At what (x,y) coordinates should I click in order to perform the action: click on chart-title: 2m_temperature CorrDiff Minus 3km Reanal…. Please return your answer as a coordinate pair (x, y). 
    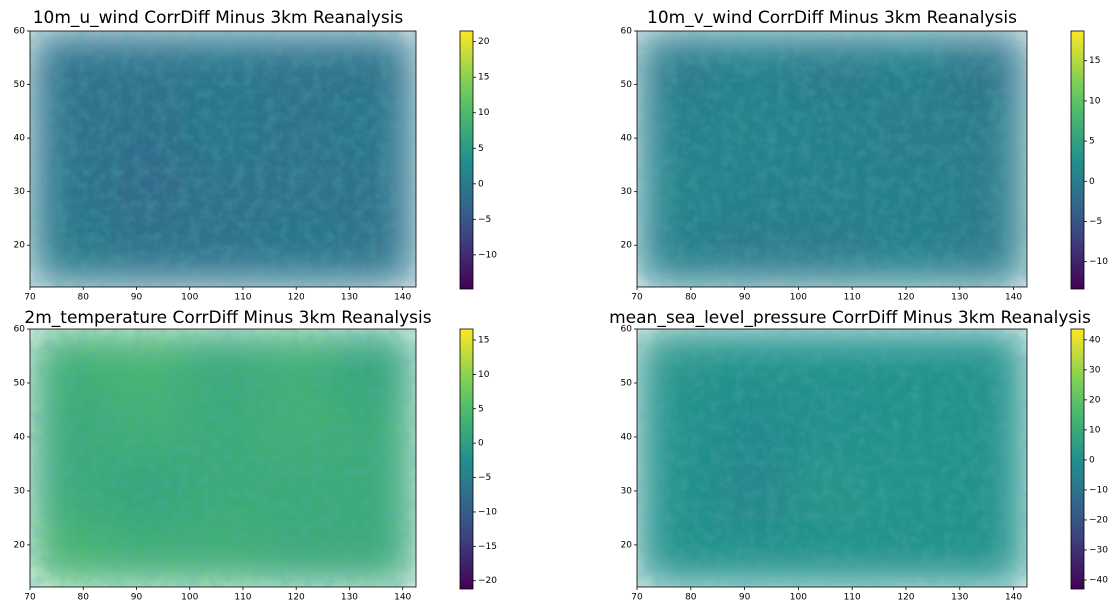
    Looking at the image, I should click on (227, 318).